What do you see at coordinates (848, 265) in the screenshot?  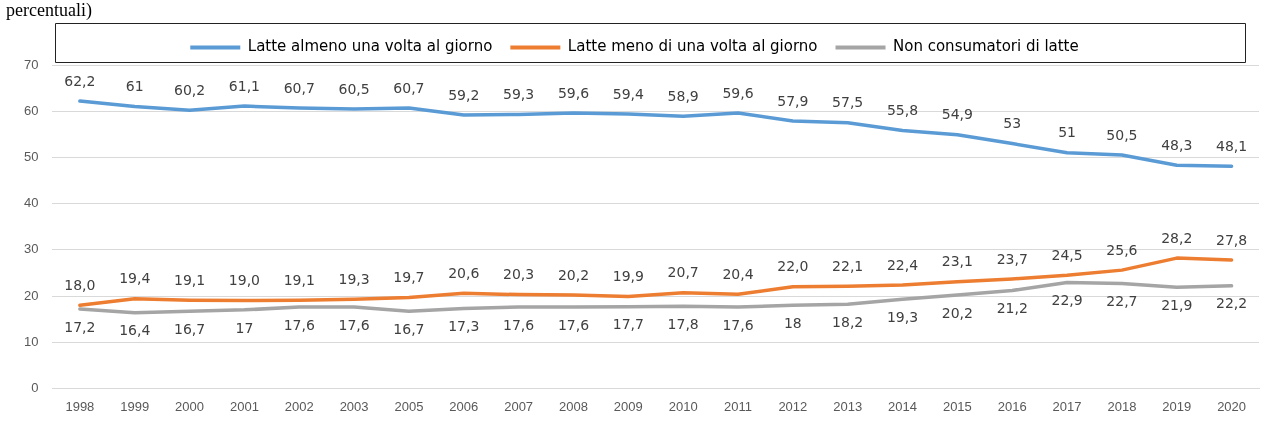 I see `data-label: 22,1` at bounding box center [848, 265].